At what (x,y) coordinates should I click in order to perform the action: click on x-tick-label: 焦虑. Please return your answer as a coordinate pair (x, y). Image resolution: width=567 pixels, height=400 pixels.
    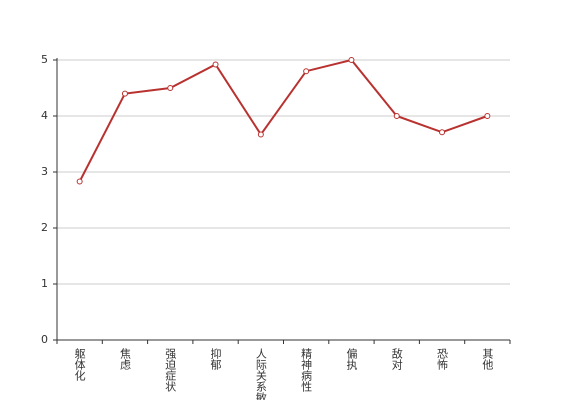
    Looking at the image, I should click on (124, 359).